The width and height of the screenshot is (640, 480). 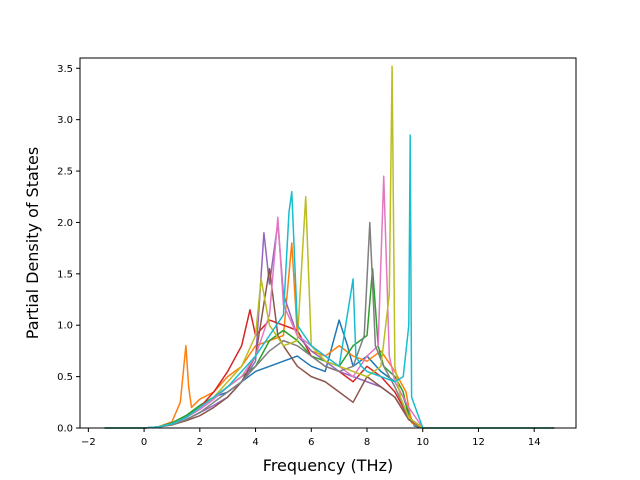 I want to click on x-axis-label: Frequency (THz), so click(x=328, y=465).